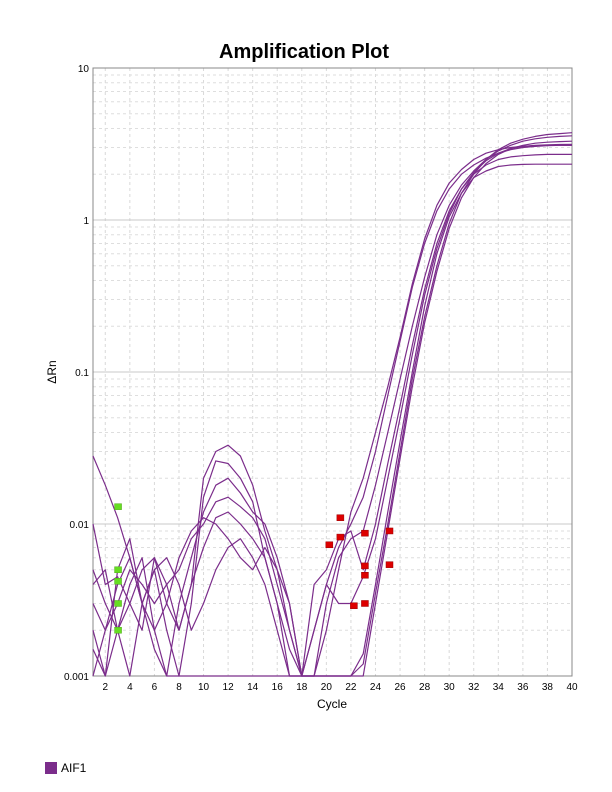 The image size is (612, 792). I want to click on x-tick-label: 24, so click(376, 687).